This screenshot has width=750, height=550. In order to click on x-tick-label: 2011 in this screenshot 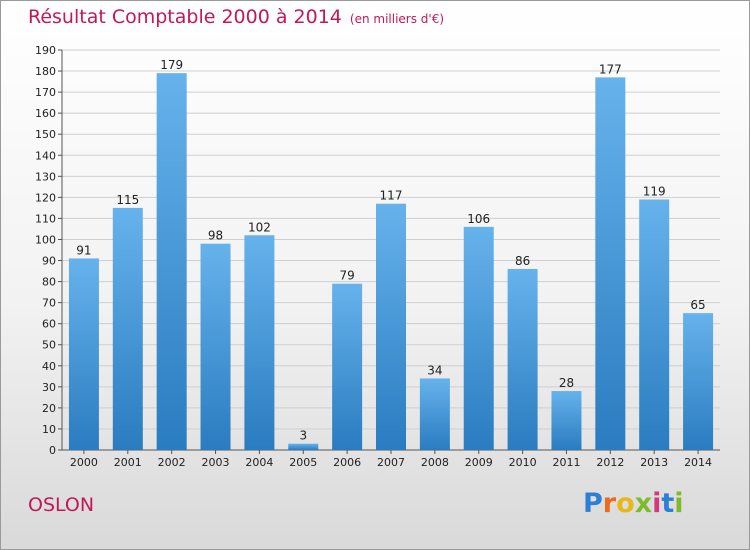, I will do `click(566, 462)`.